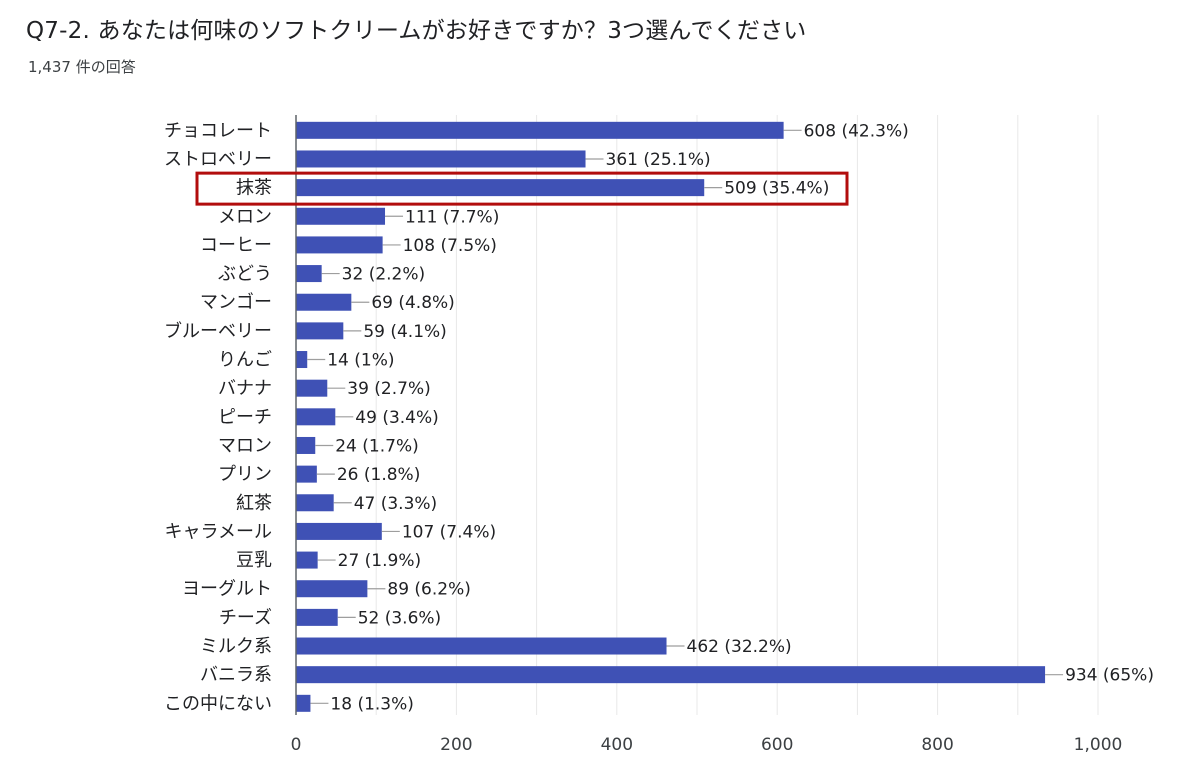 This screenshot has width=1182, height=768. I want to click on highlight, so click(522, 188).